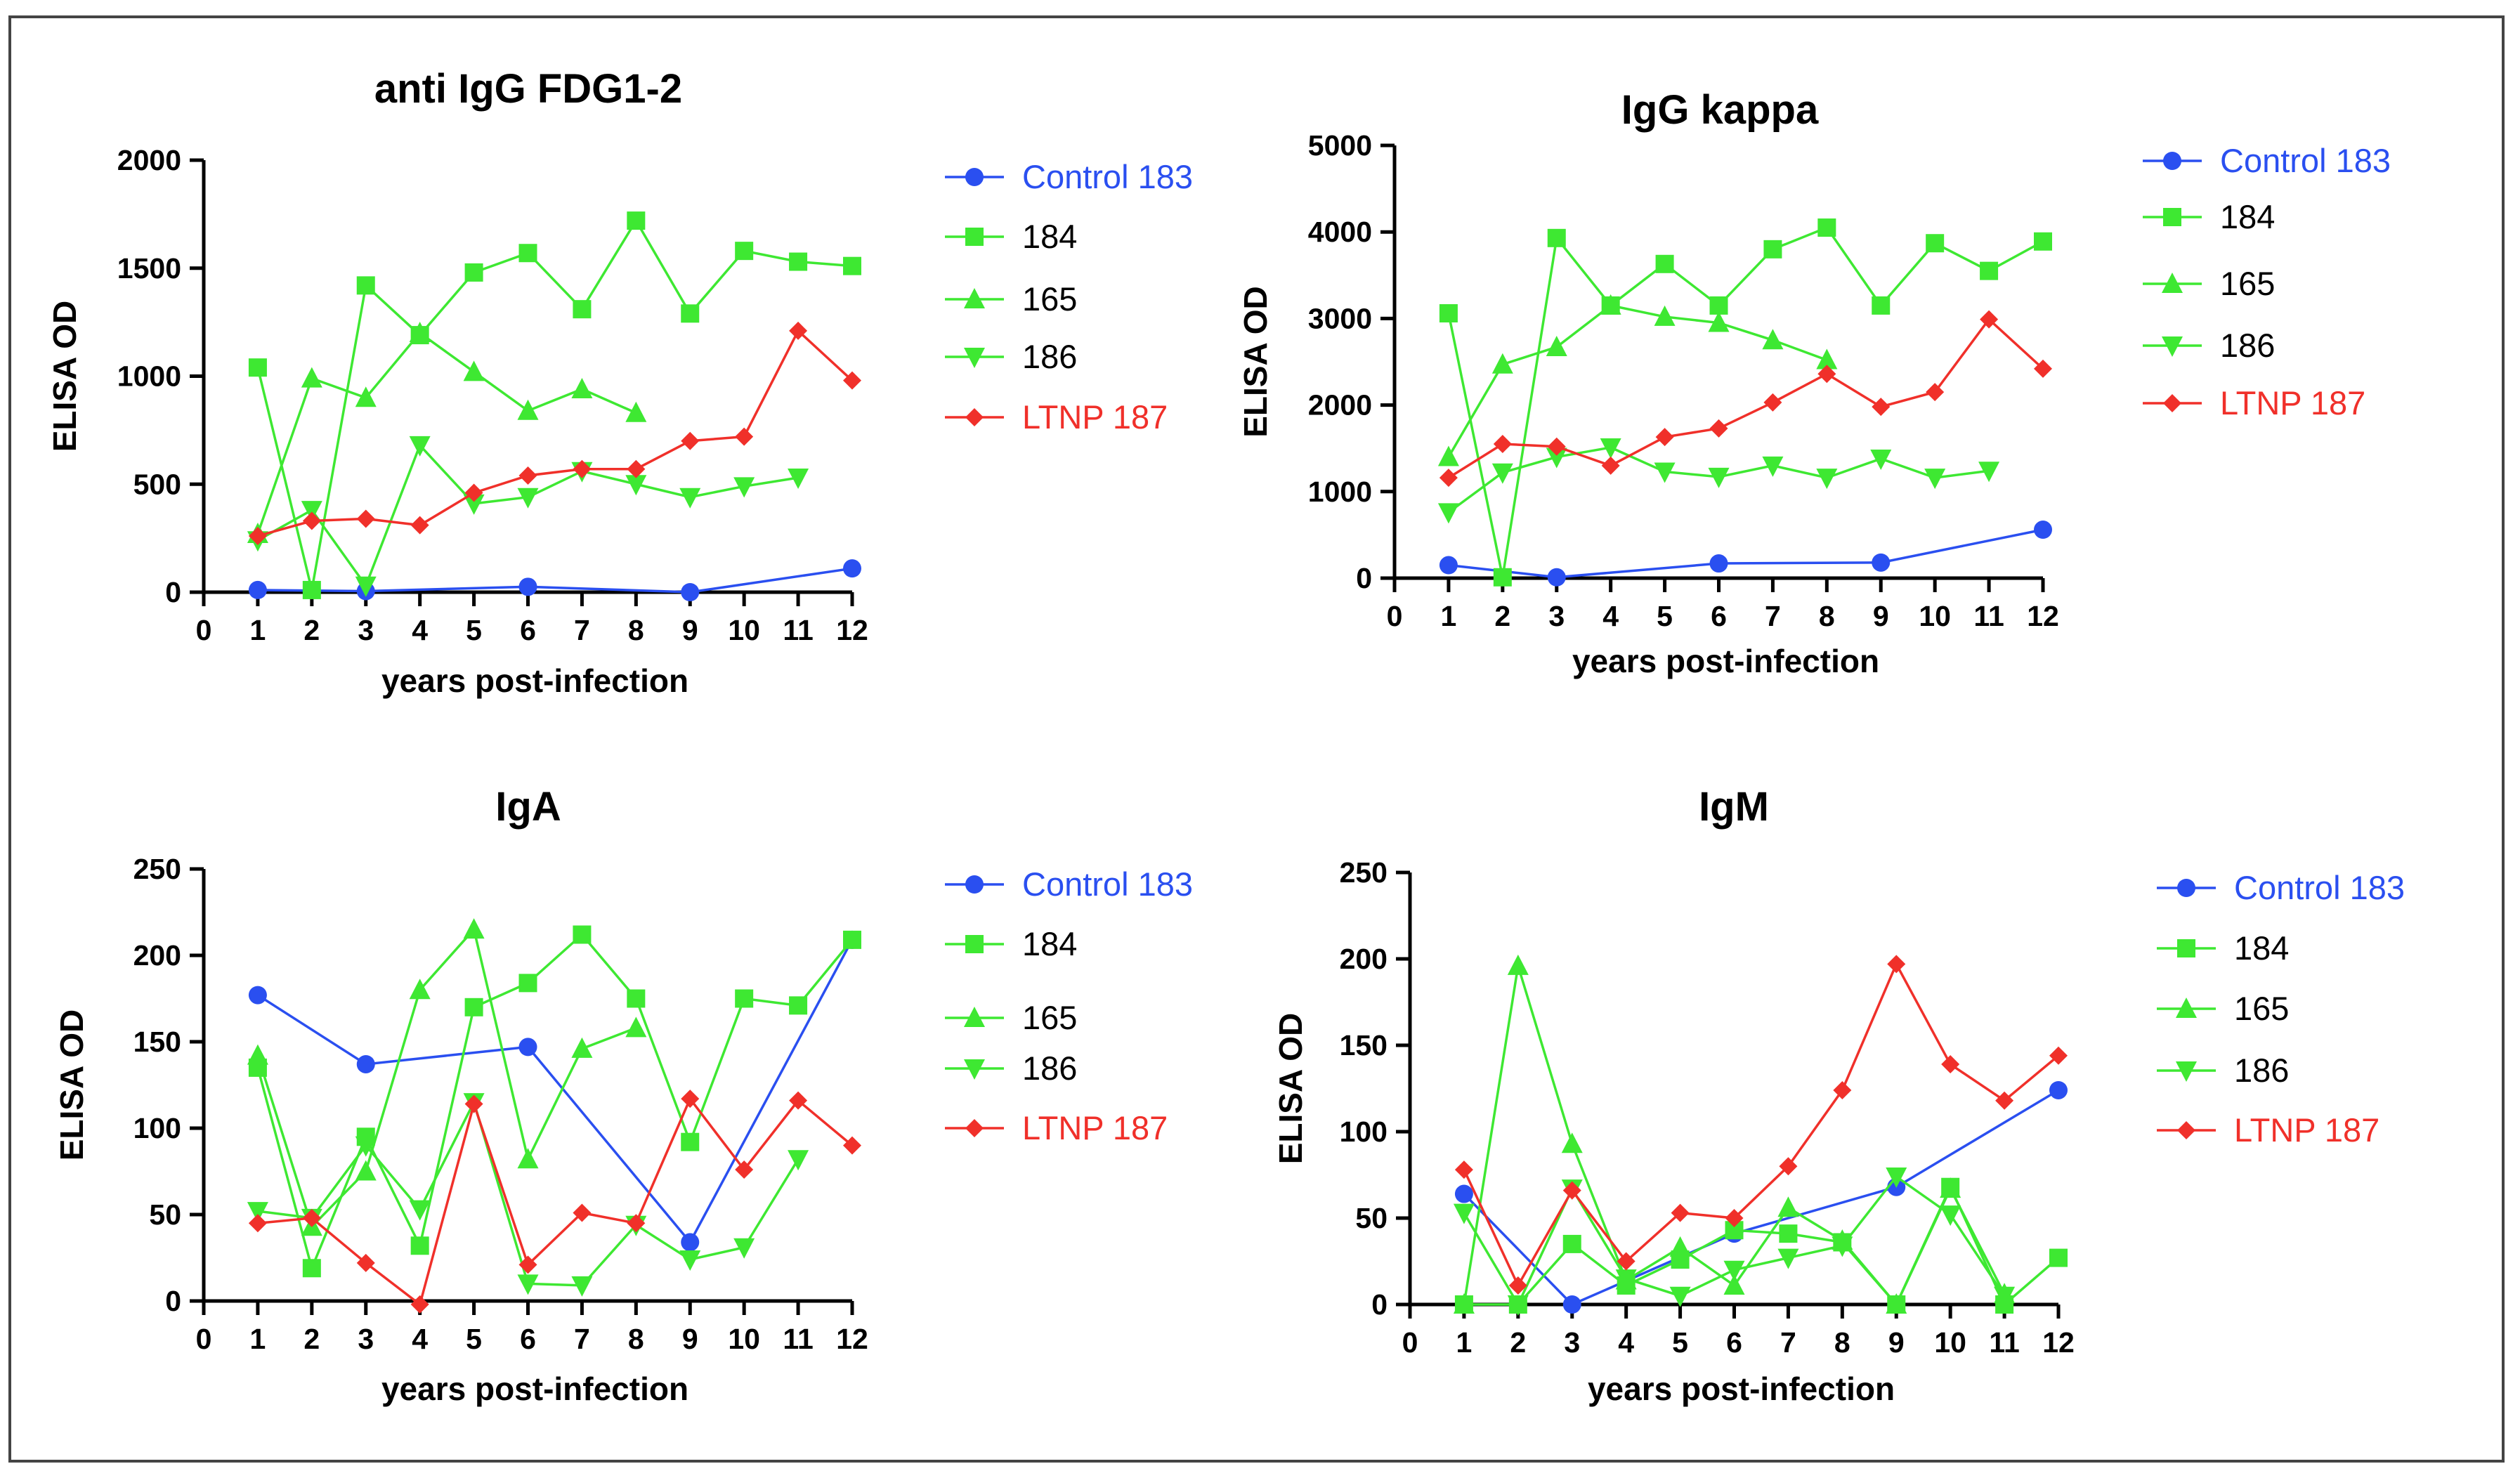  I want to click on x-tick-label: 8, so click(636, 630).